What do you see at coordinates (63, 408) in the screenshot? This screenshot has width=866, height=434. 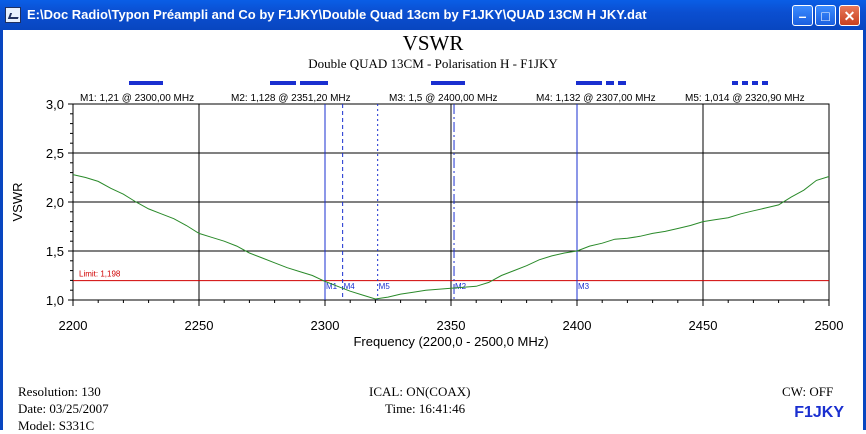 I see `date-text: Date: 03/25/2007` at bounding box center [63, 408].